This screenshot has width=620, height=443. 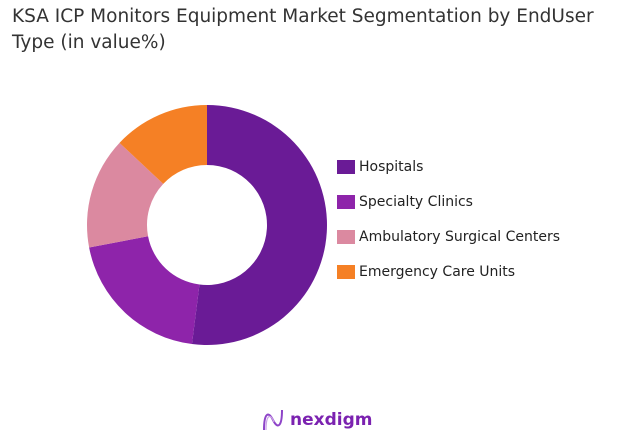 What do you see at coordinates (259, 225) in the screenshot?
I see `slice-hospitals` at bounding box center [259, 225].